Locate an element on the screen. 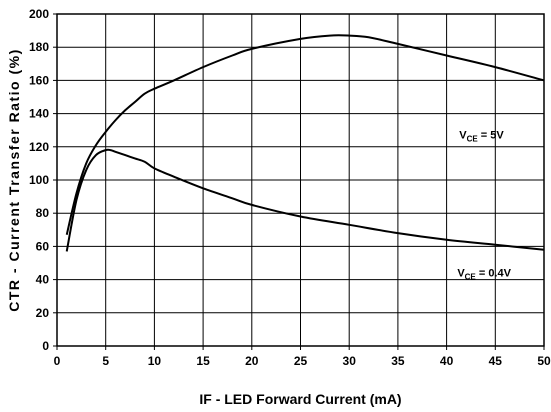 Image resolution: width=551 pixels, height=412 pixels. y-tick-label: 60 is located at coordinates (43, 246).